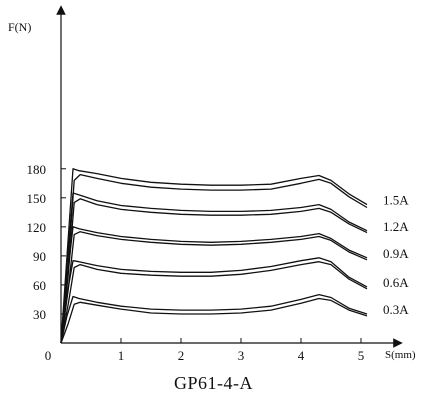 The width and height of the screenshot is (427, 403). I want to click on x-tick-label: 3, so click(241, 355).